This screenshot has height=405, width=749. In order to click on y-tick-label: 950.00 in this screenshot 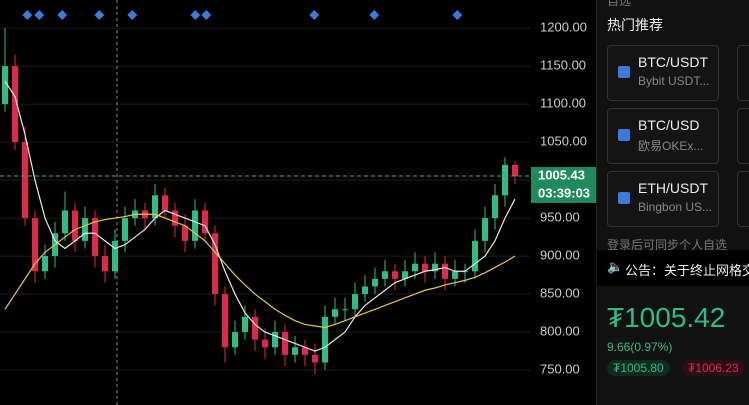, I will do `click(560, 217)`.